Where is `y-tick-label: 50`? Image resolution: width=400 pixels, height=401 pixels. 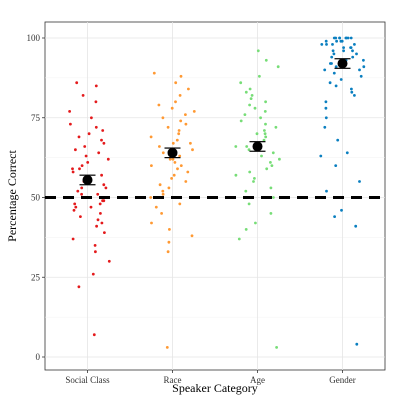 y-tick-label: 50 is located at coordinates (36, 198).